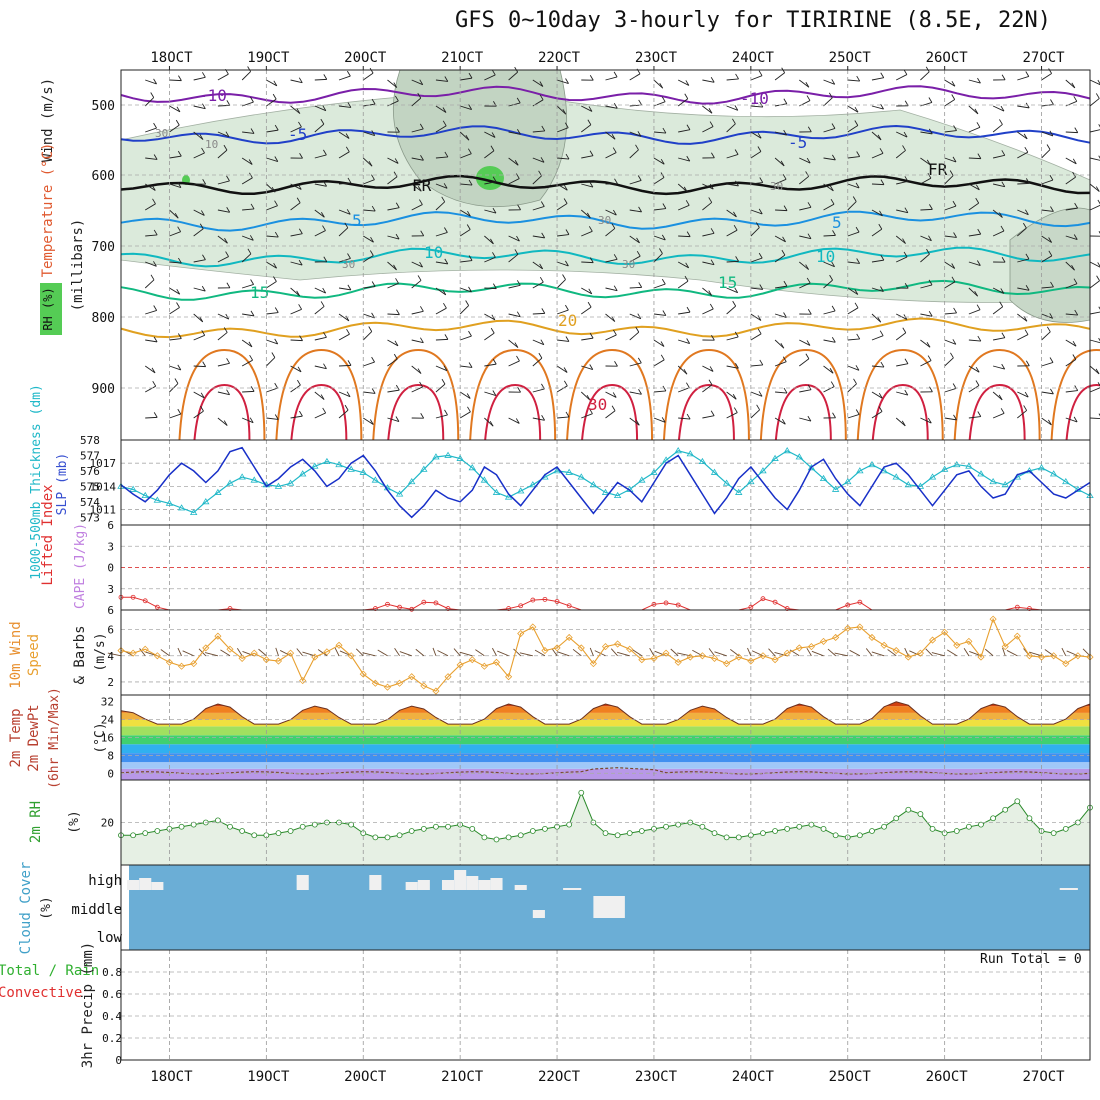  Describe the element at coordinates (103, 389) in the screenshot. I see `pressure-tick-label: 900` at that location.